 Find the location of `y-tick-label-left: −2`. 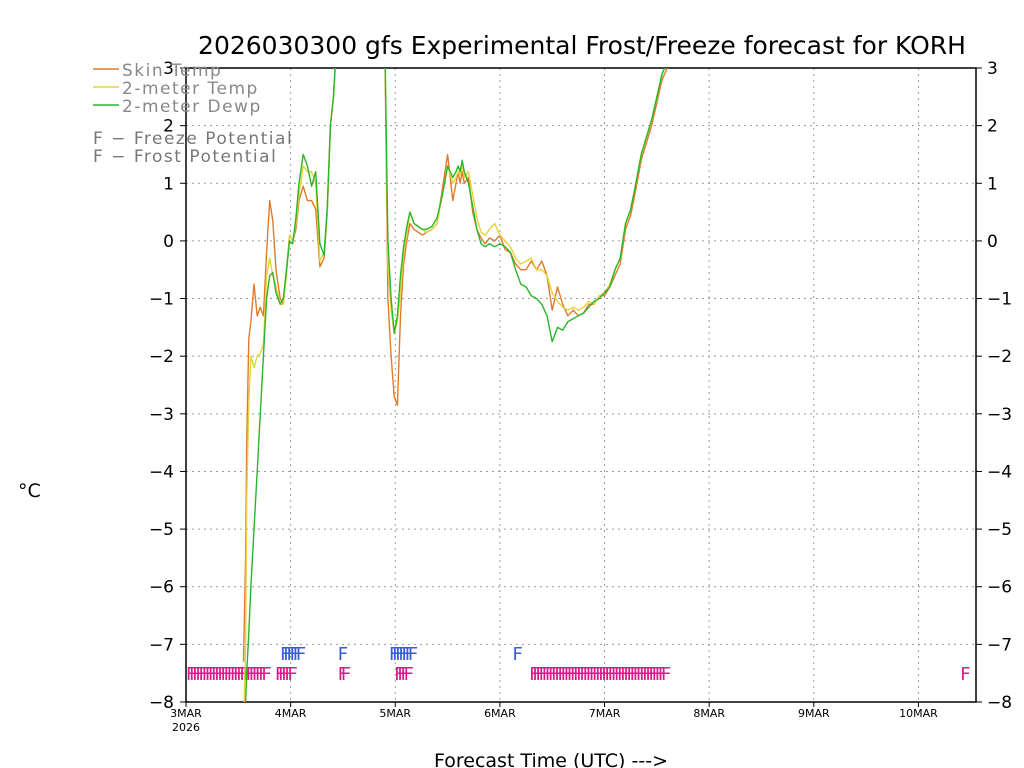

y-tick-label-left: −2 is located at coordinates (161, 357).